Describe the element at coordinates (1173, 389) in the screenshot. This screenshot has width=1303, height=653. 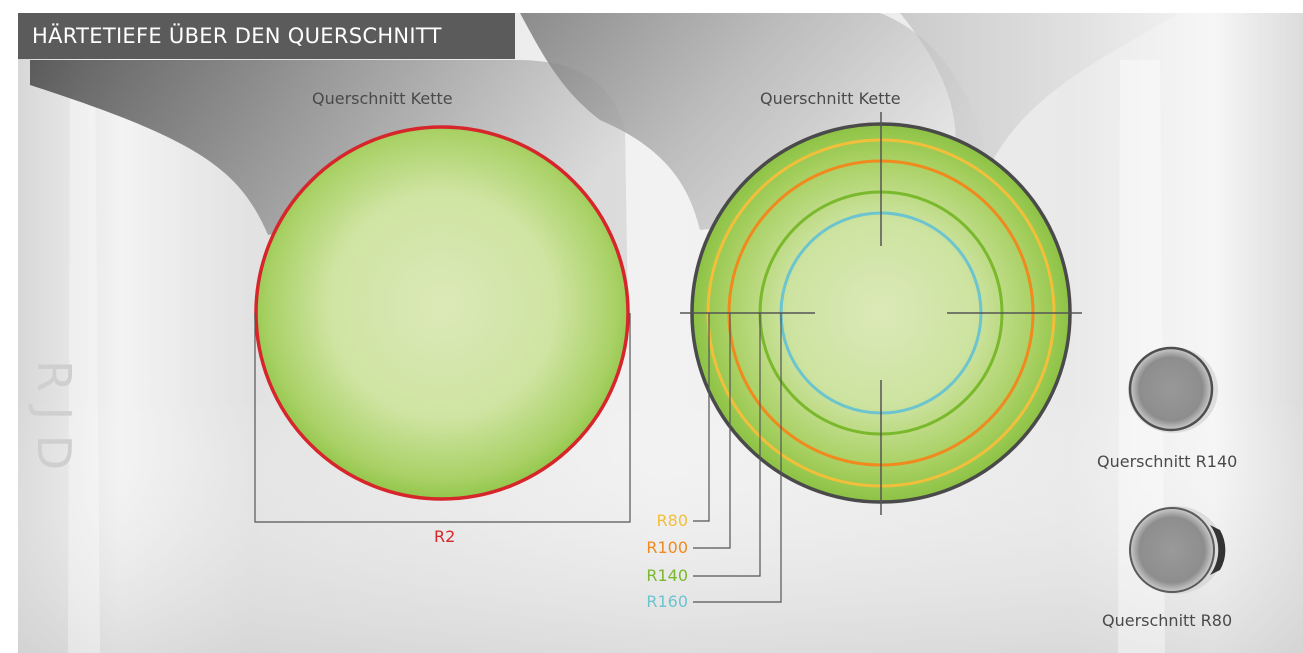
I see `sample-r140-photo` at that location.